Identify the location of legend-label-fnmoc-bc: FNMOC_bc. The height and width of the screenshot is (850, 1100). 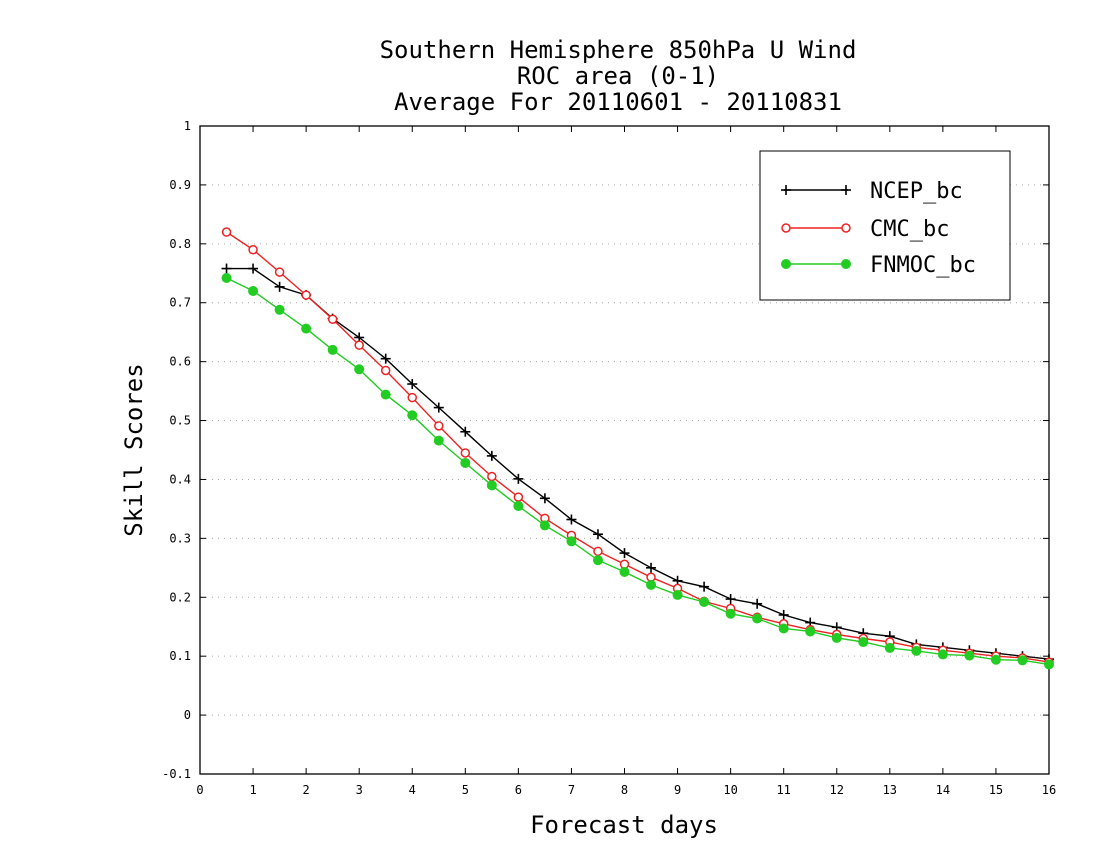
(923, 265).